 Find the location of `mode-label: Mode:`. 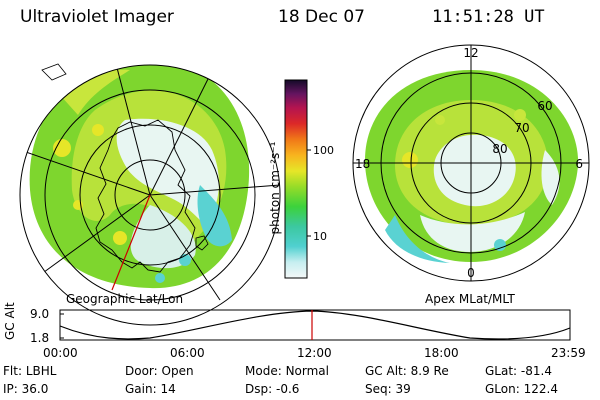

mode-label: Mode: is located at coordinates (263, 371).